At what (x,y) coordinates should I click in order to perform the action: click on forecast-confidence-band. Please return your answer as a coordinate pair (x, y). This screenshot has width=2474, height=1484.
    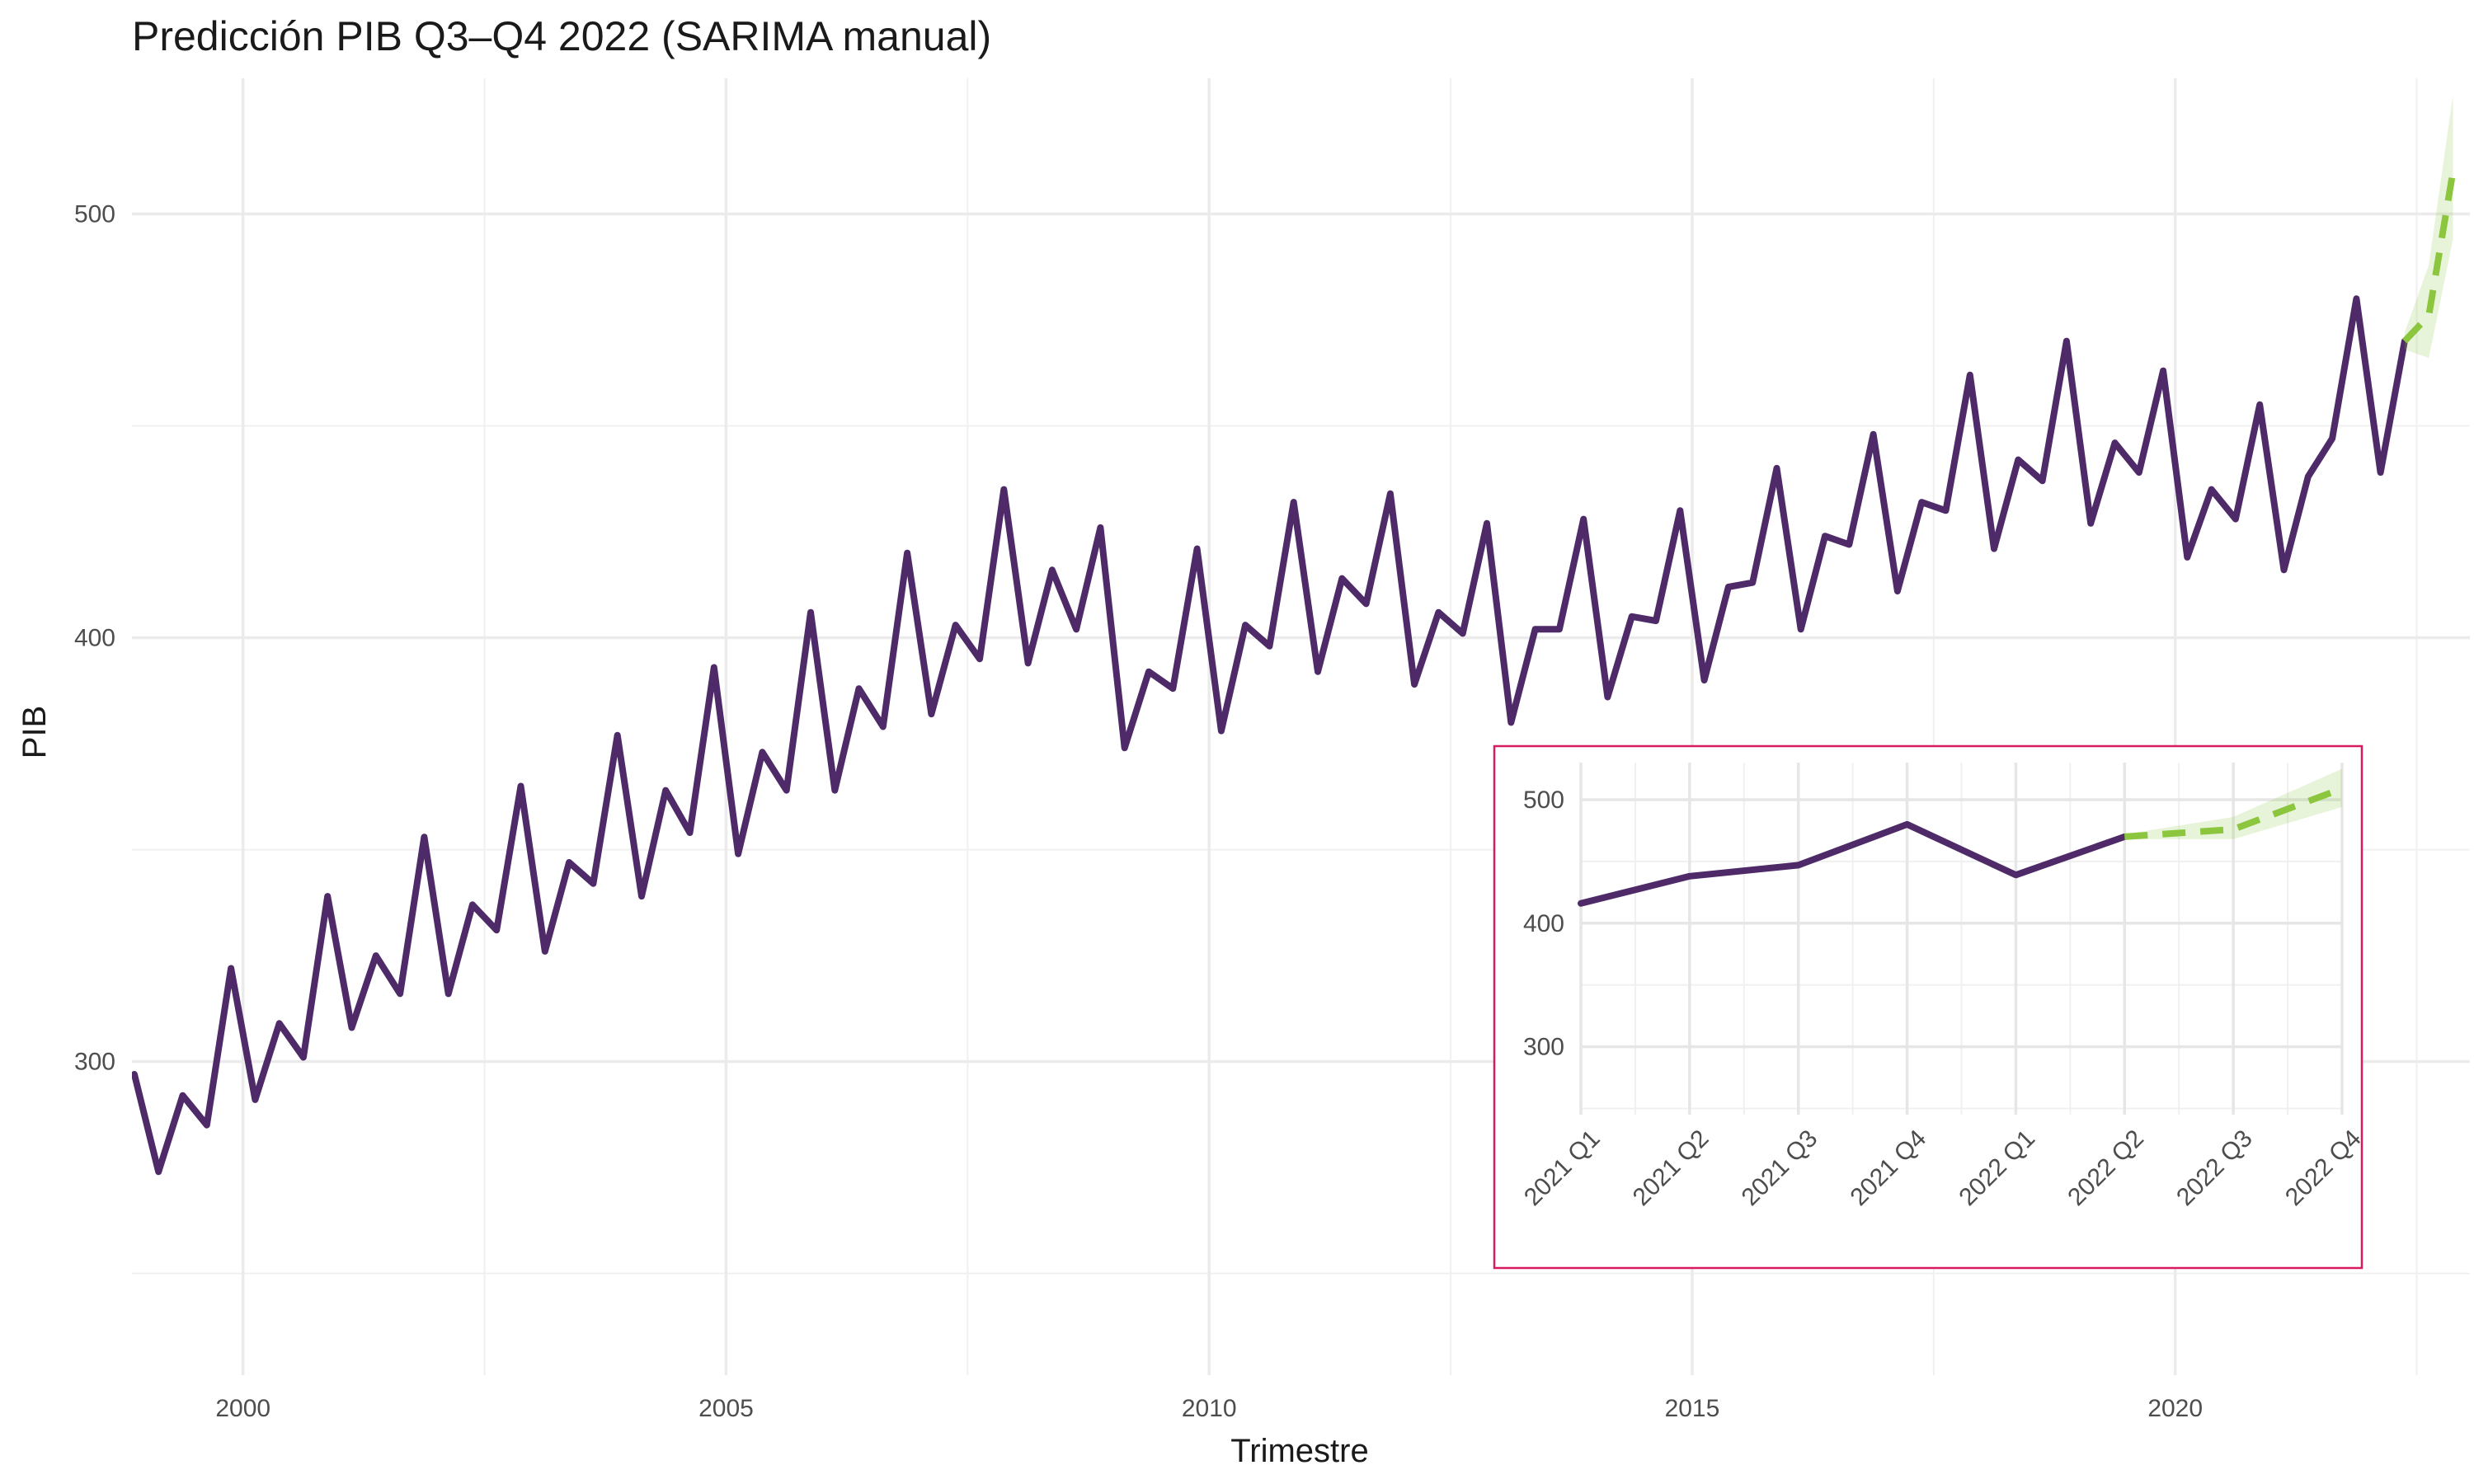
    Looking at the image, I should click on (2428, 227).